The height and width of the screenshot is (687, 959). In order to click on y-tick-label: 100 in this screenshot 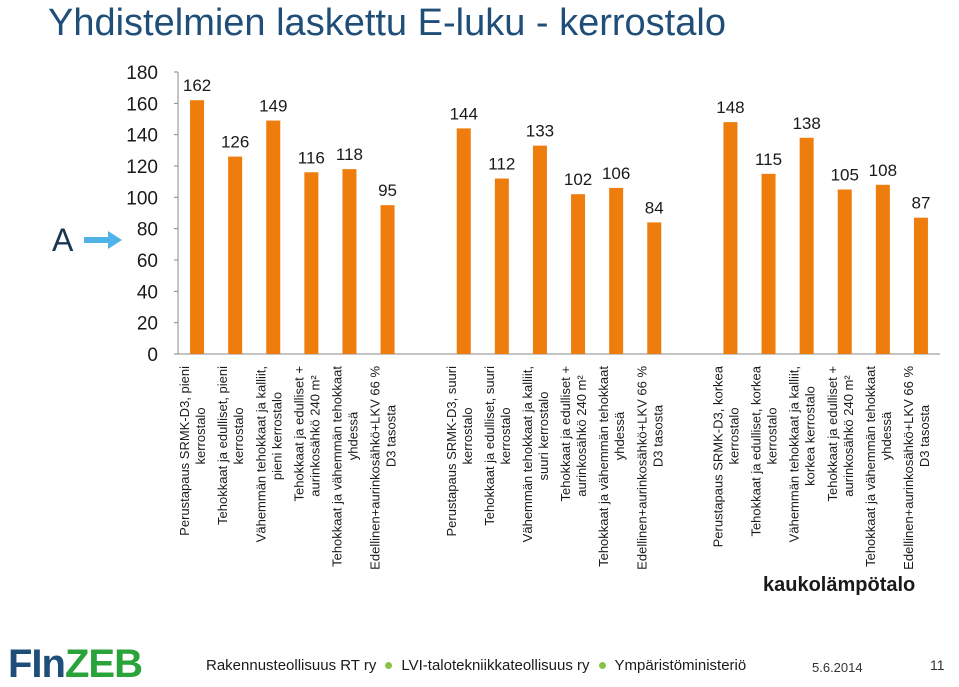, I will do `click(142, 198)`.